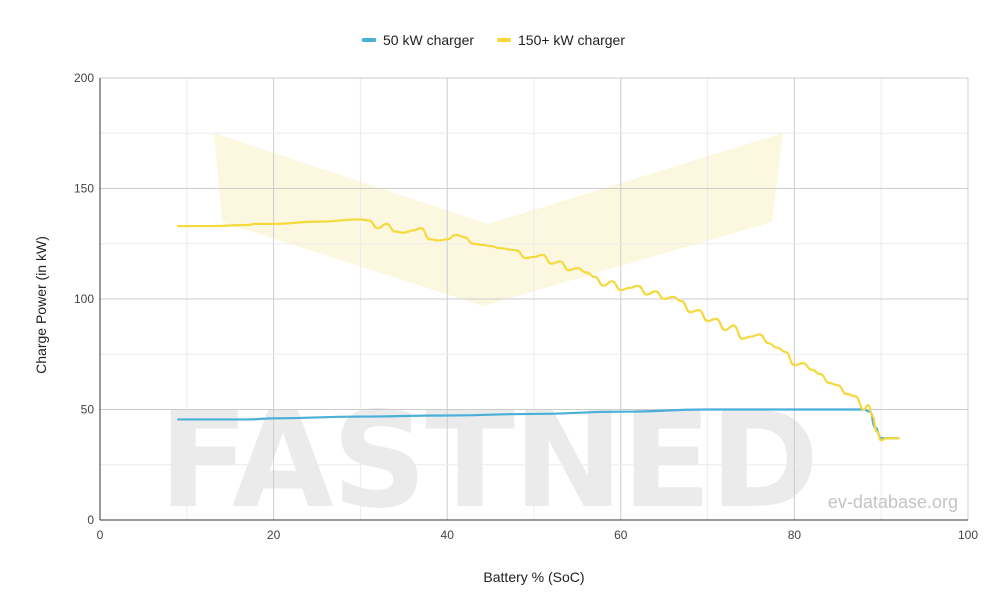 This screenshot has width=1000, height=613. I want to click on x-axis-title: Battery % (SoC), so click(533, 577).